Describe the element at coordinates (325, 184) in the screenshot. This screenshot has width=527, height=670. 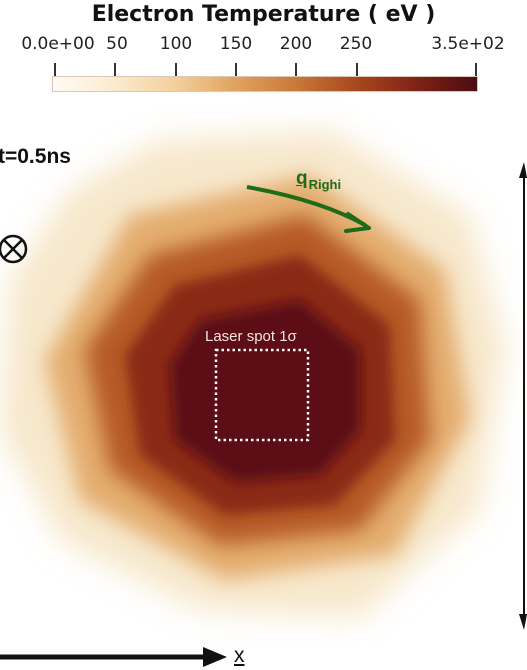
I see `heat-flux-subscript: Righi` at that location.